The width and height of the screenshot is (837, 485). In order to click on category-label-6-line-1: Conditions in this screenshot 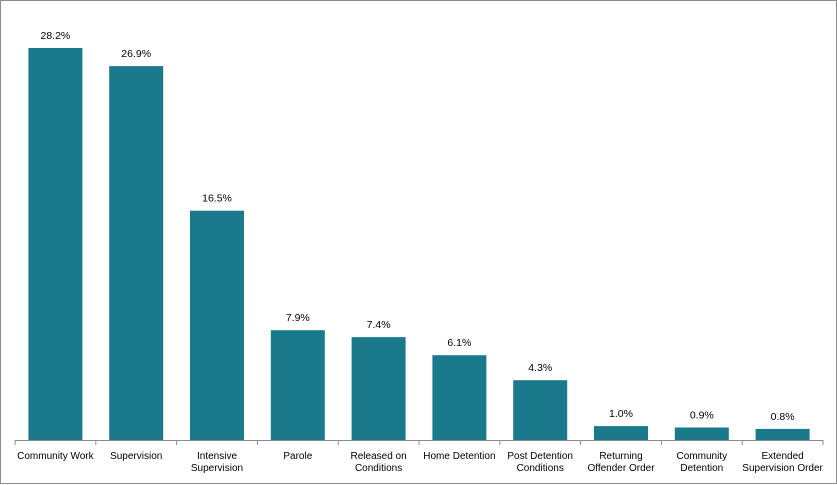, I will do `click(540, 468)`.